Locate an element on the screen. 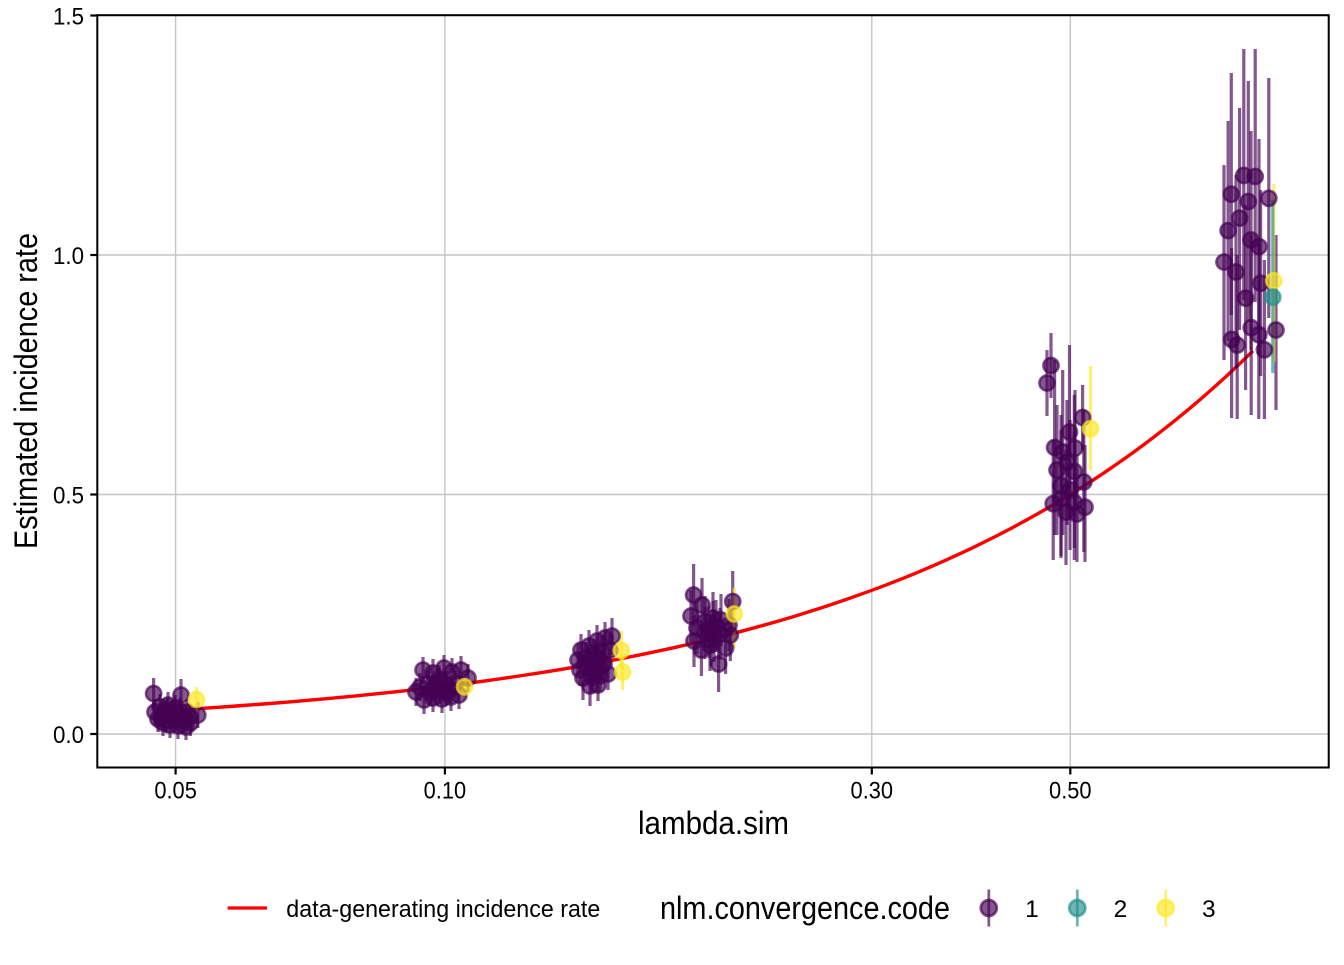  svg-text: 0.30 is located at coordinates (872, 790).